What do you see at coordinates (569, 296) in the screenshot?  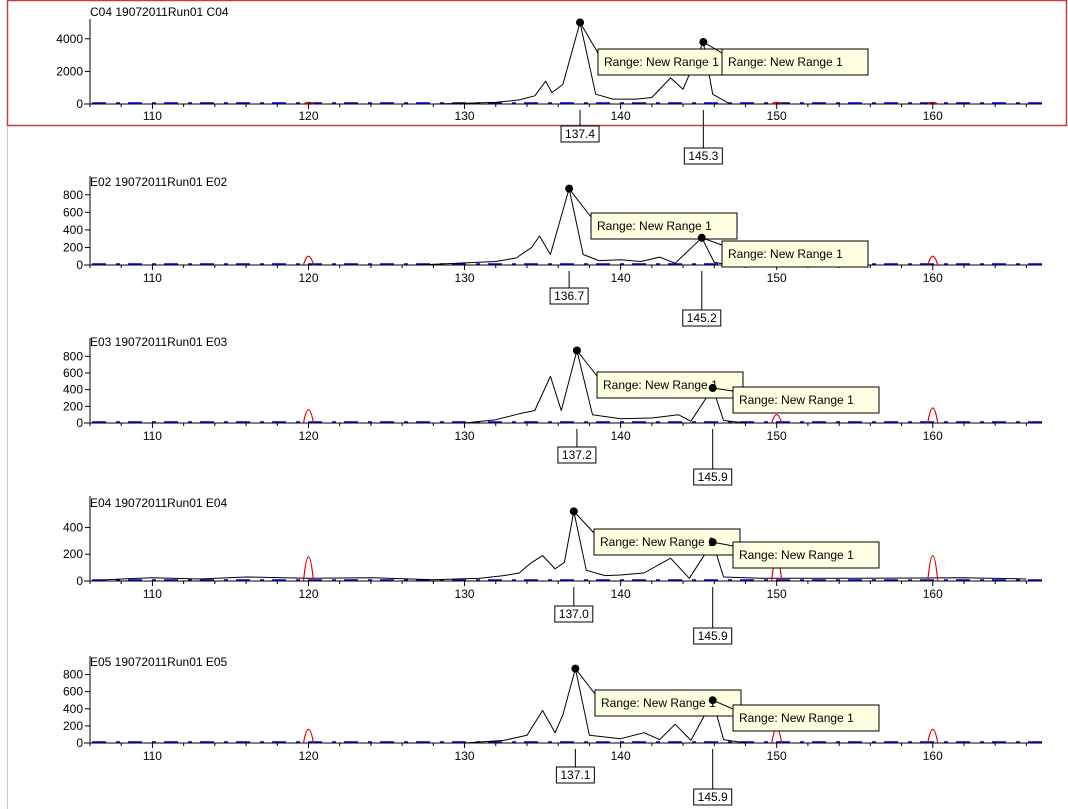 I see `peak-size-label: 136.7` at bounding box center [569, 296].